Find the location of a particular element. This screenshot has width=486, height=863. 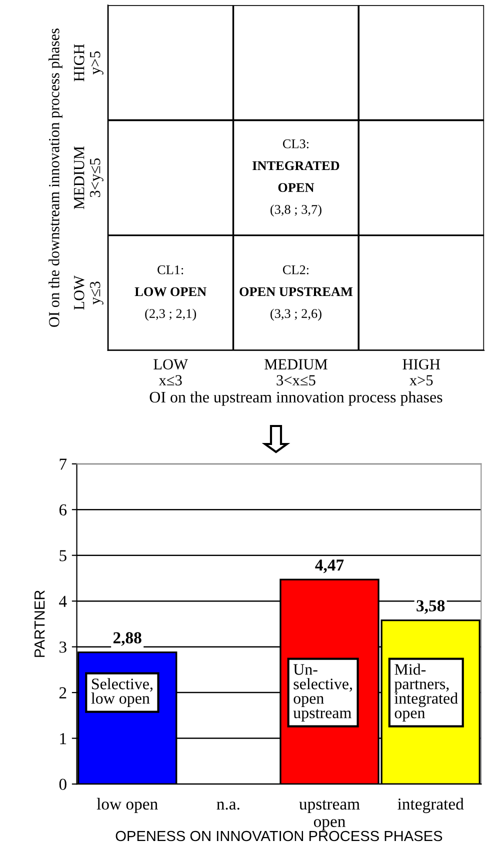

y-tick-label: LOW y≤3 is located at coordinates (89, 292).